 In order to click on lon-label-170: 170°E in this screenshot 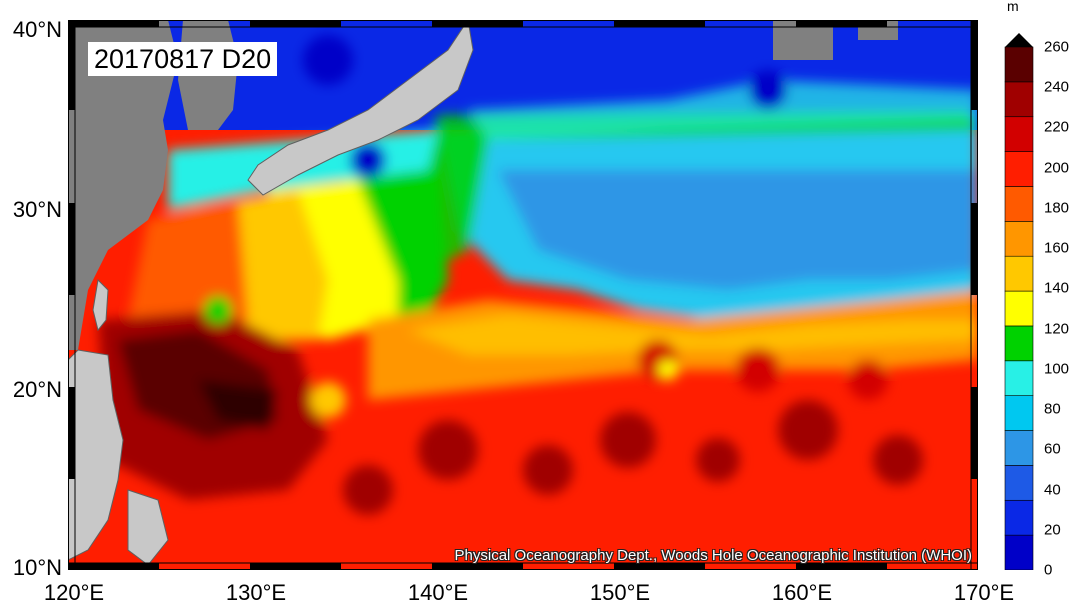, I will do `click(984, 592)`.